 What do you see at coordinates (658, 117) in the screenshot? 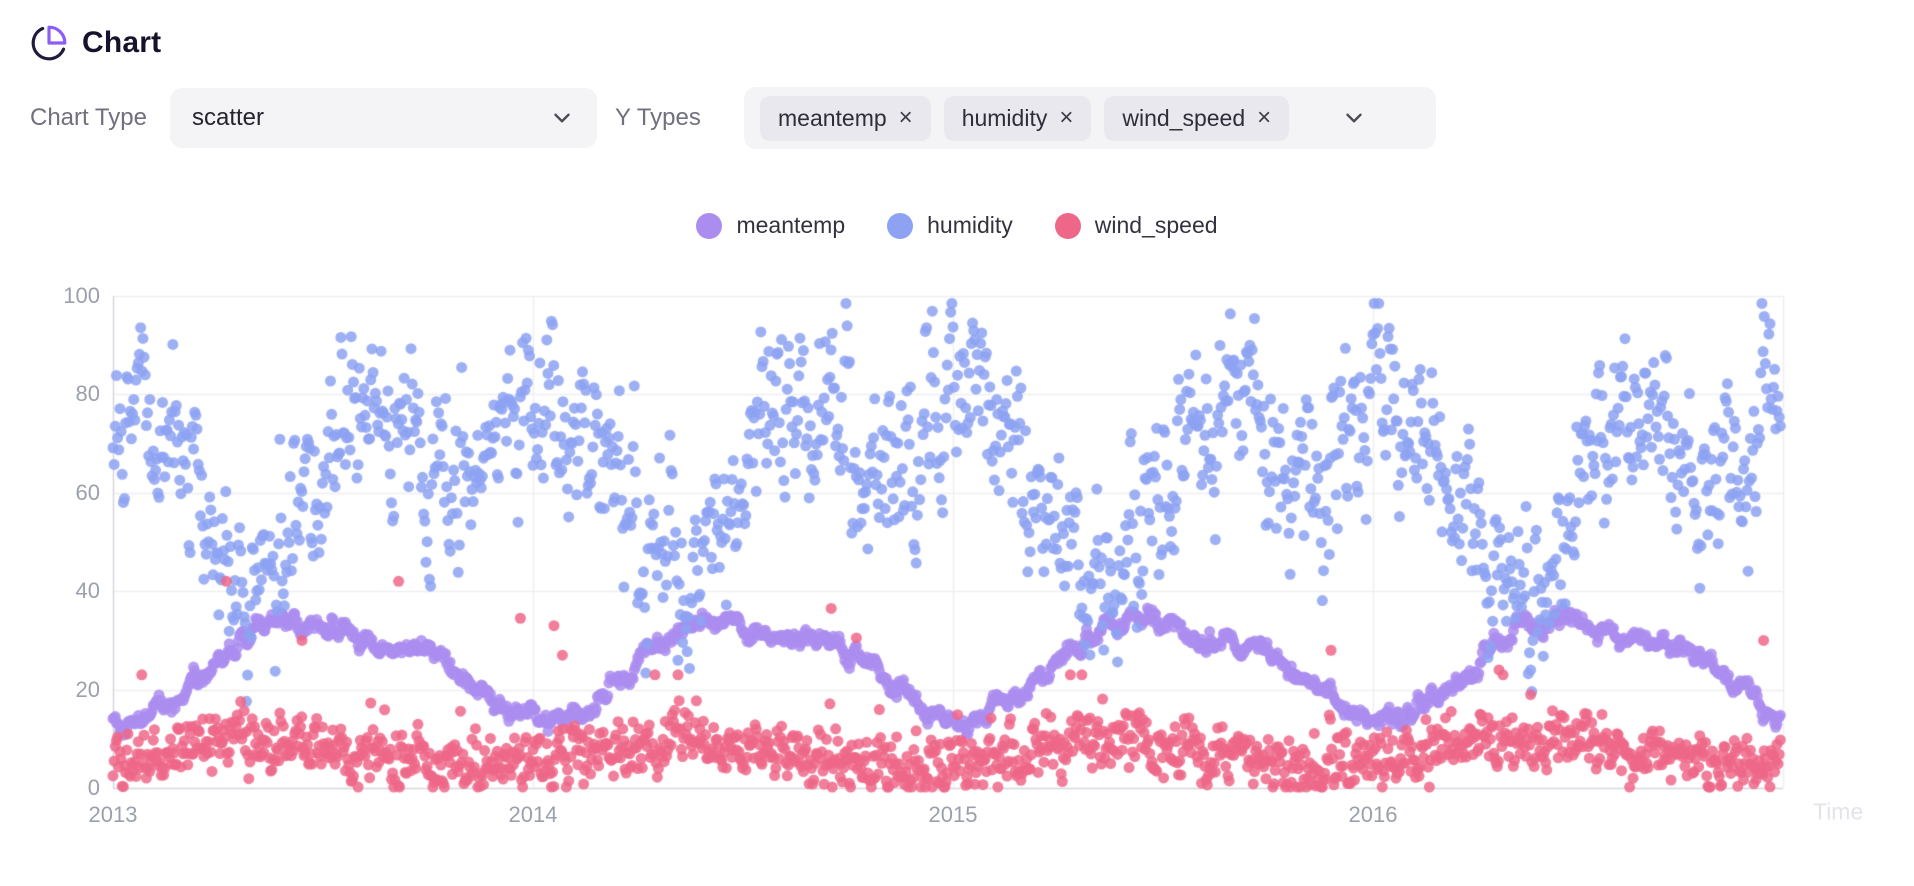
I see `y-types-label: Y Types` at bounding box center [658, 117].